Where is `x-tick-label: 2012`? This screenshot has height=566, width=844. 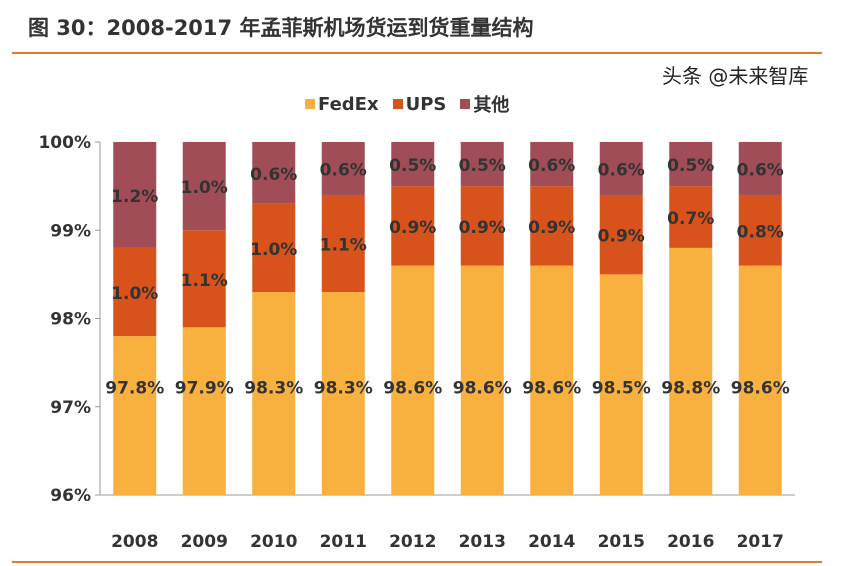
x-tick-label: 2012 is located at coordinates (412, 542).